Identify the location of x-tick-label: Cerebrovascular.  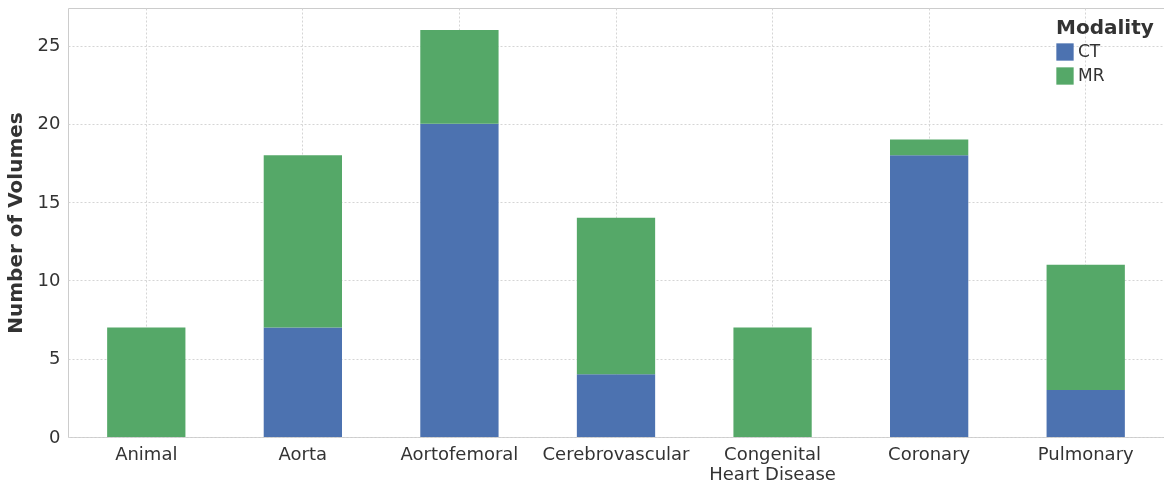
(616, 453).